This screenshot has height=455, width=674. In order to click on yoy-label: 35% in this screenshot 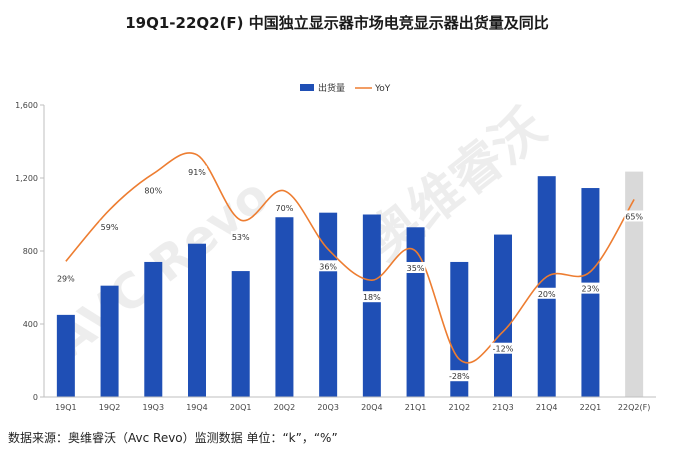, I will do `click(416, 268)`.